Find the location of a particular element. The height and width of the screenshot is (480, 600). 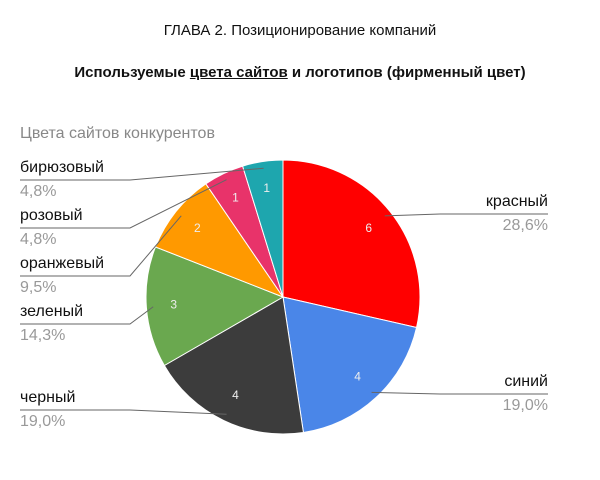

header-title: ГЛАВА 2. Позиционирование компаний is located at coordinates (300, 30).